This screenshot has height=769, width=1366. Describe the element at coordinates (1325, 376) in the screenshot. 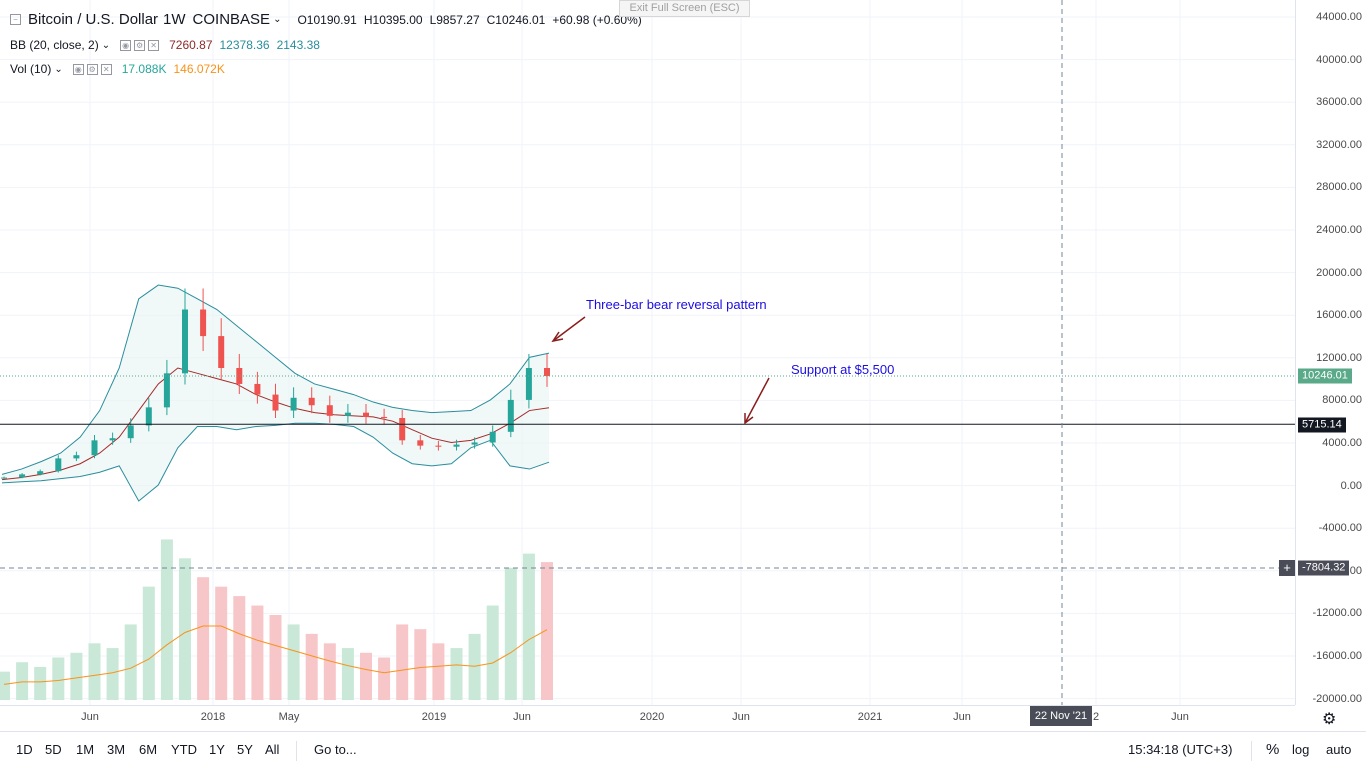

I see `last-price-tag: 10246.01` at that location.